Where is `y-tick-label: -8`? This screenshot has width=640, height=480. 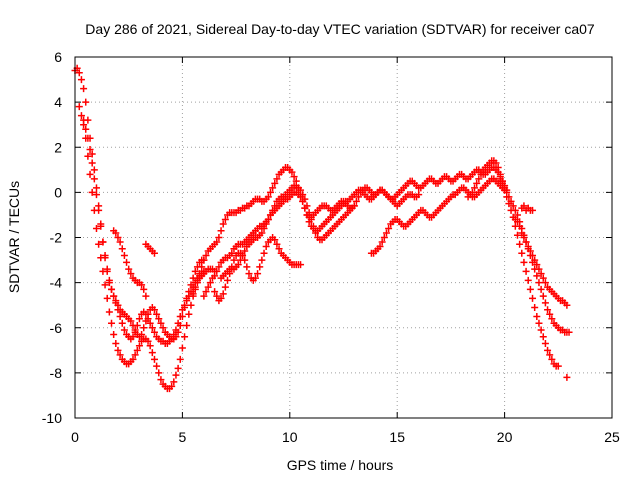 y-tick-label: -8 is located at coordinates (56, 373).